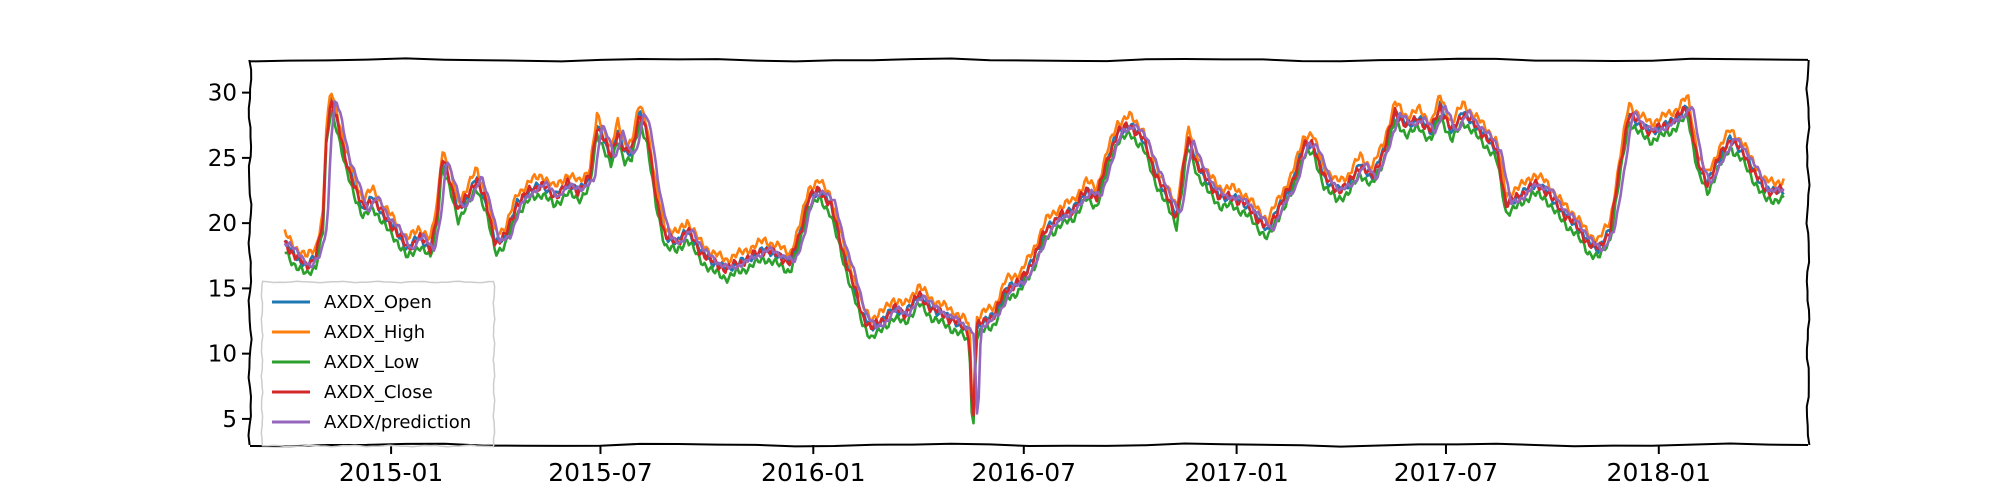 The height and width of the screenshot is (500, 2000). I want to click on legend-entry-2: AXDX_Low, so click(345, 362).